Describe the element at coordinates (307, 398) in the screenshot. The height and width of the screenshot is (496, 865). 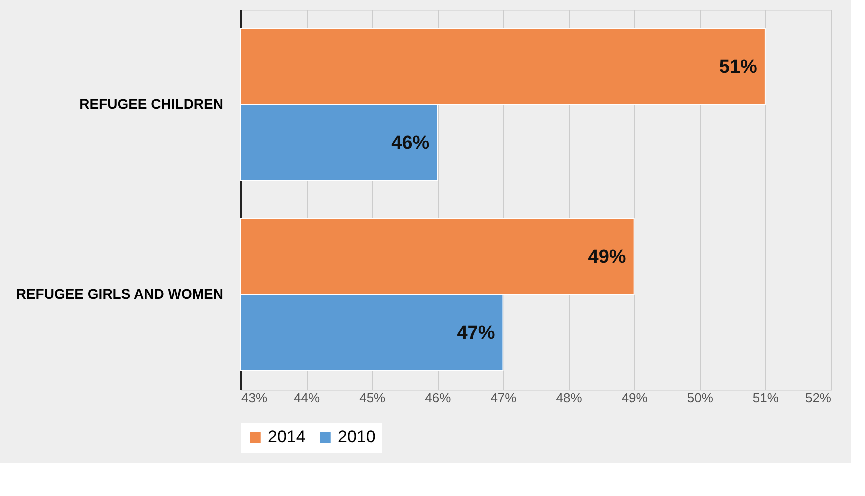
I see `x-tick-label: 44%` at that location.